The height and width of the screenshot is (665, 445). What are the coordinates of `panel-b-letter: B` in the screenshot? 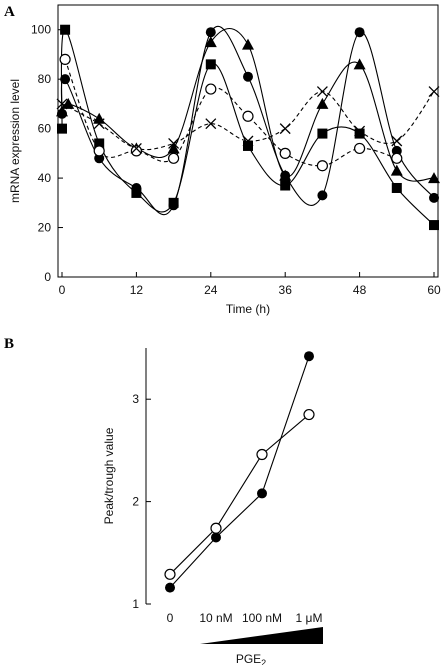 It's located at (9, 344).